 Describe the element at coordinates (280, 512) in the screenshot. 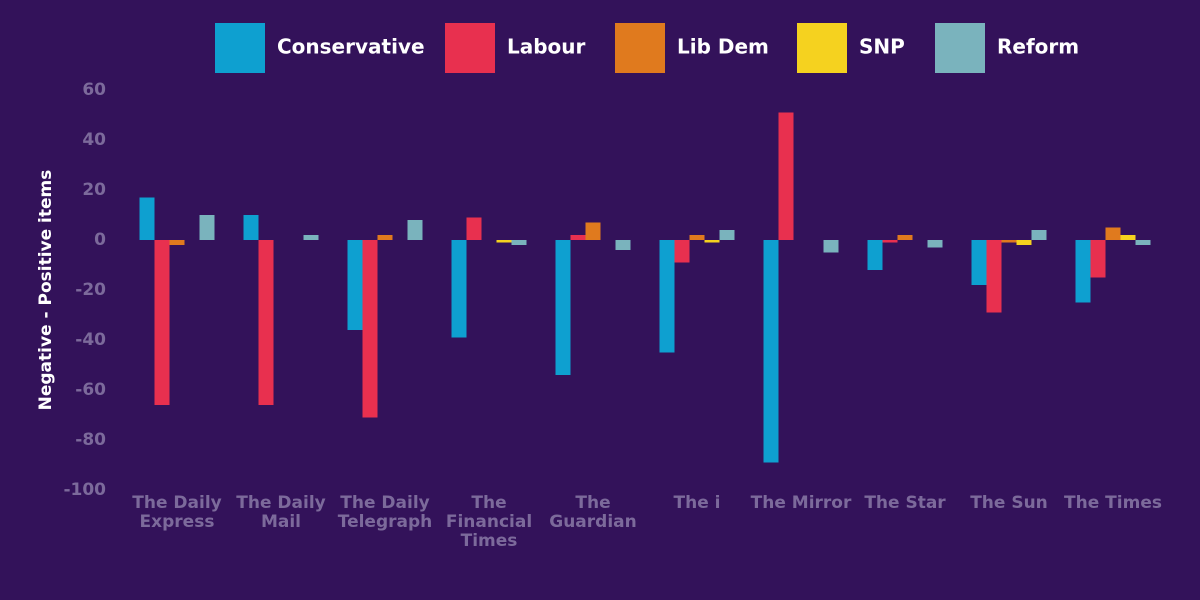

I see `x-tick-label: The Daily Mail` at that location.